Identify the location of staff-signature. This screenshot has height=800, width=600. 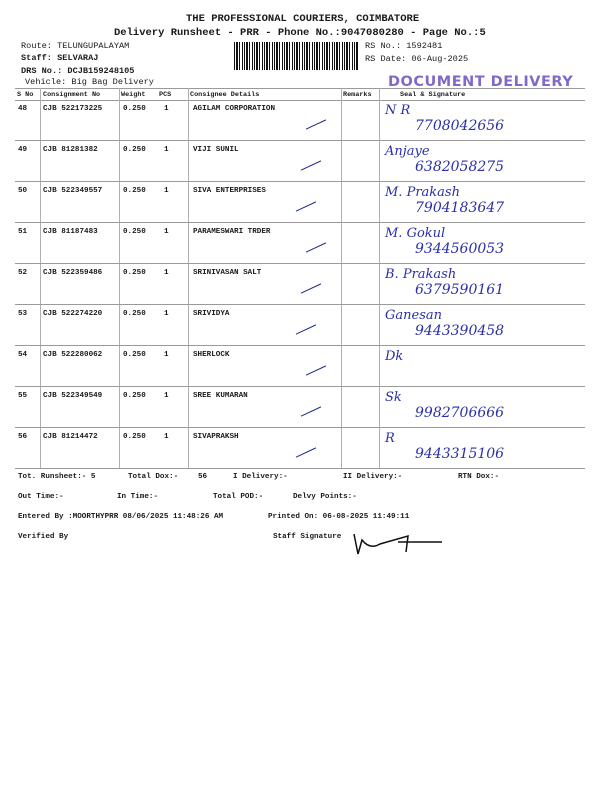
(397, 544).